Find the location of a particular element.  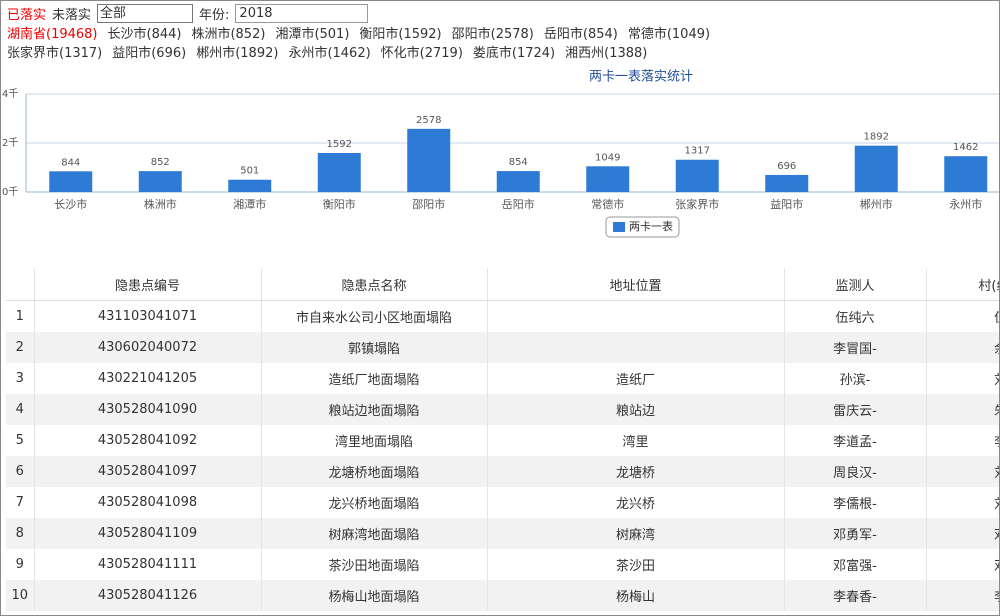

header-cell: 隐患点编号 is located at coordinates (148, 285).